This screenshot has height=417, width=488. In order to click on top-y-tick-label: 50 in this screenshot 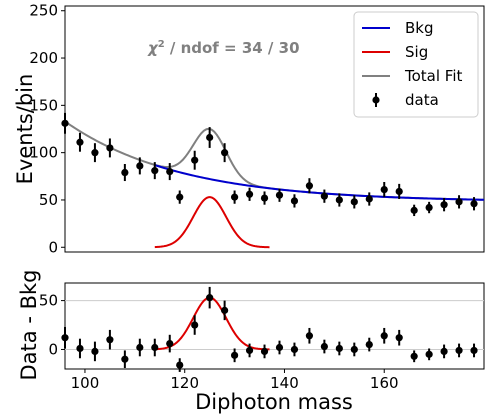, I will do `click(48, 200)`.